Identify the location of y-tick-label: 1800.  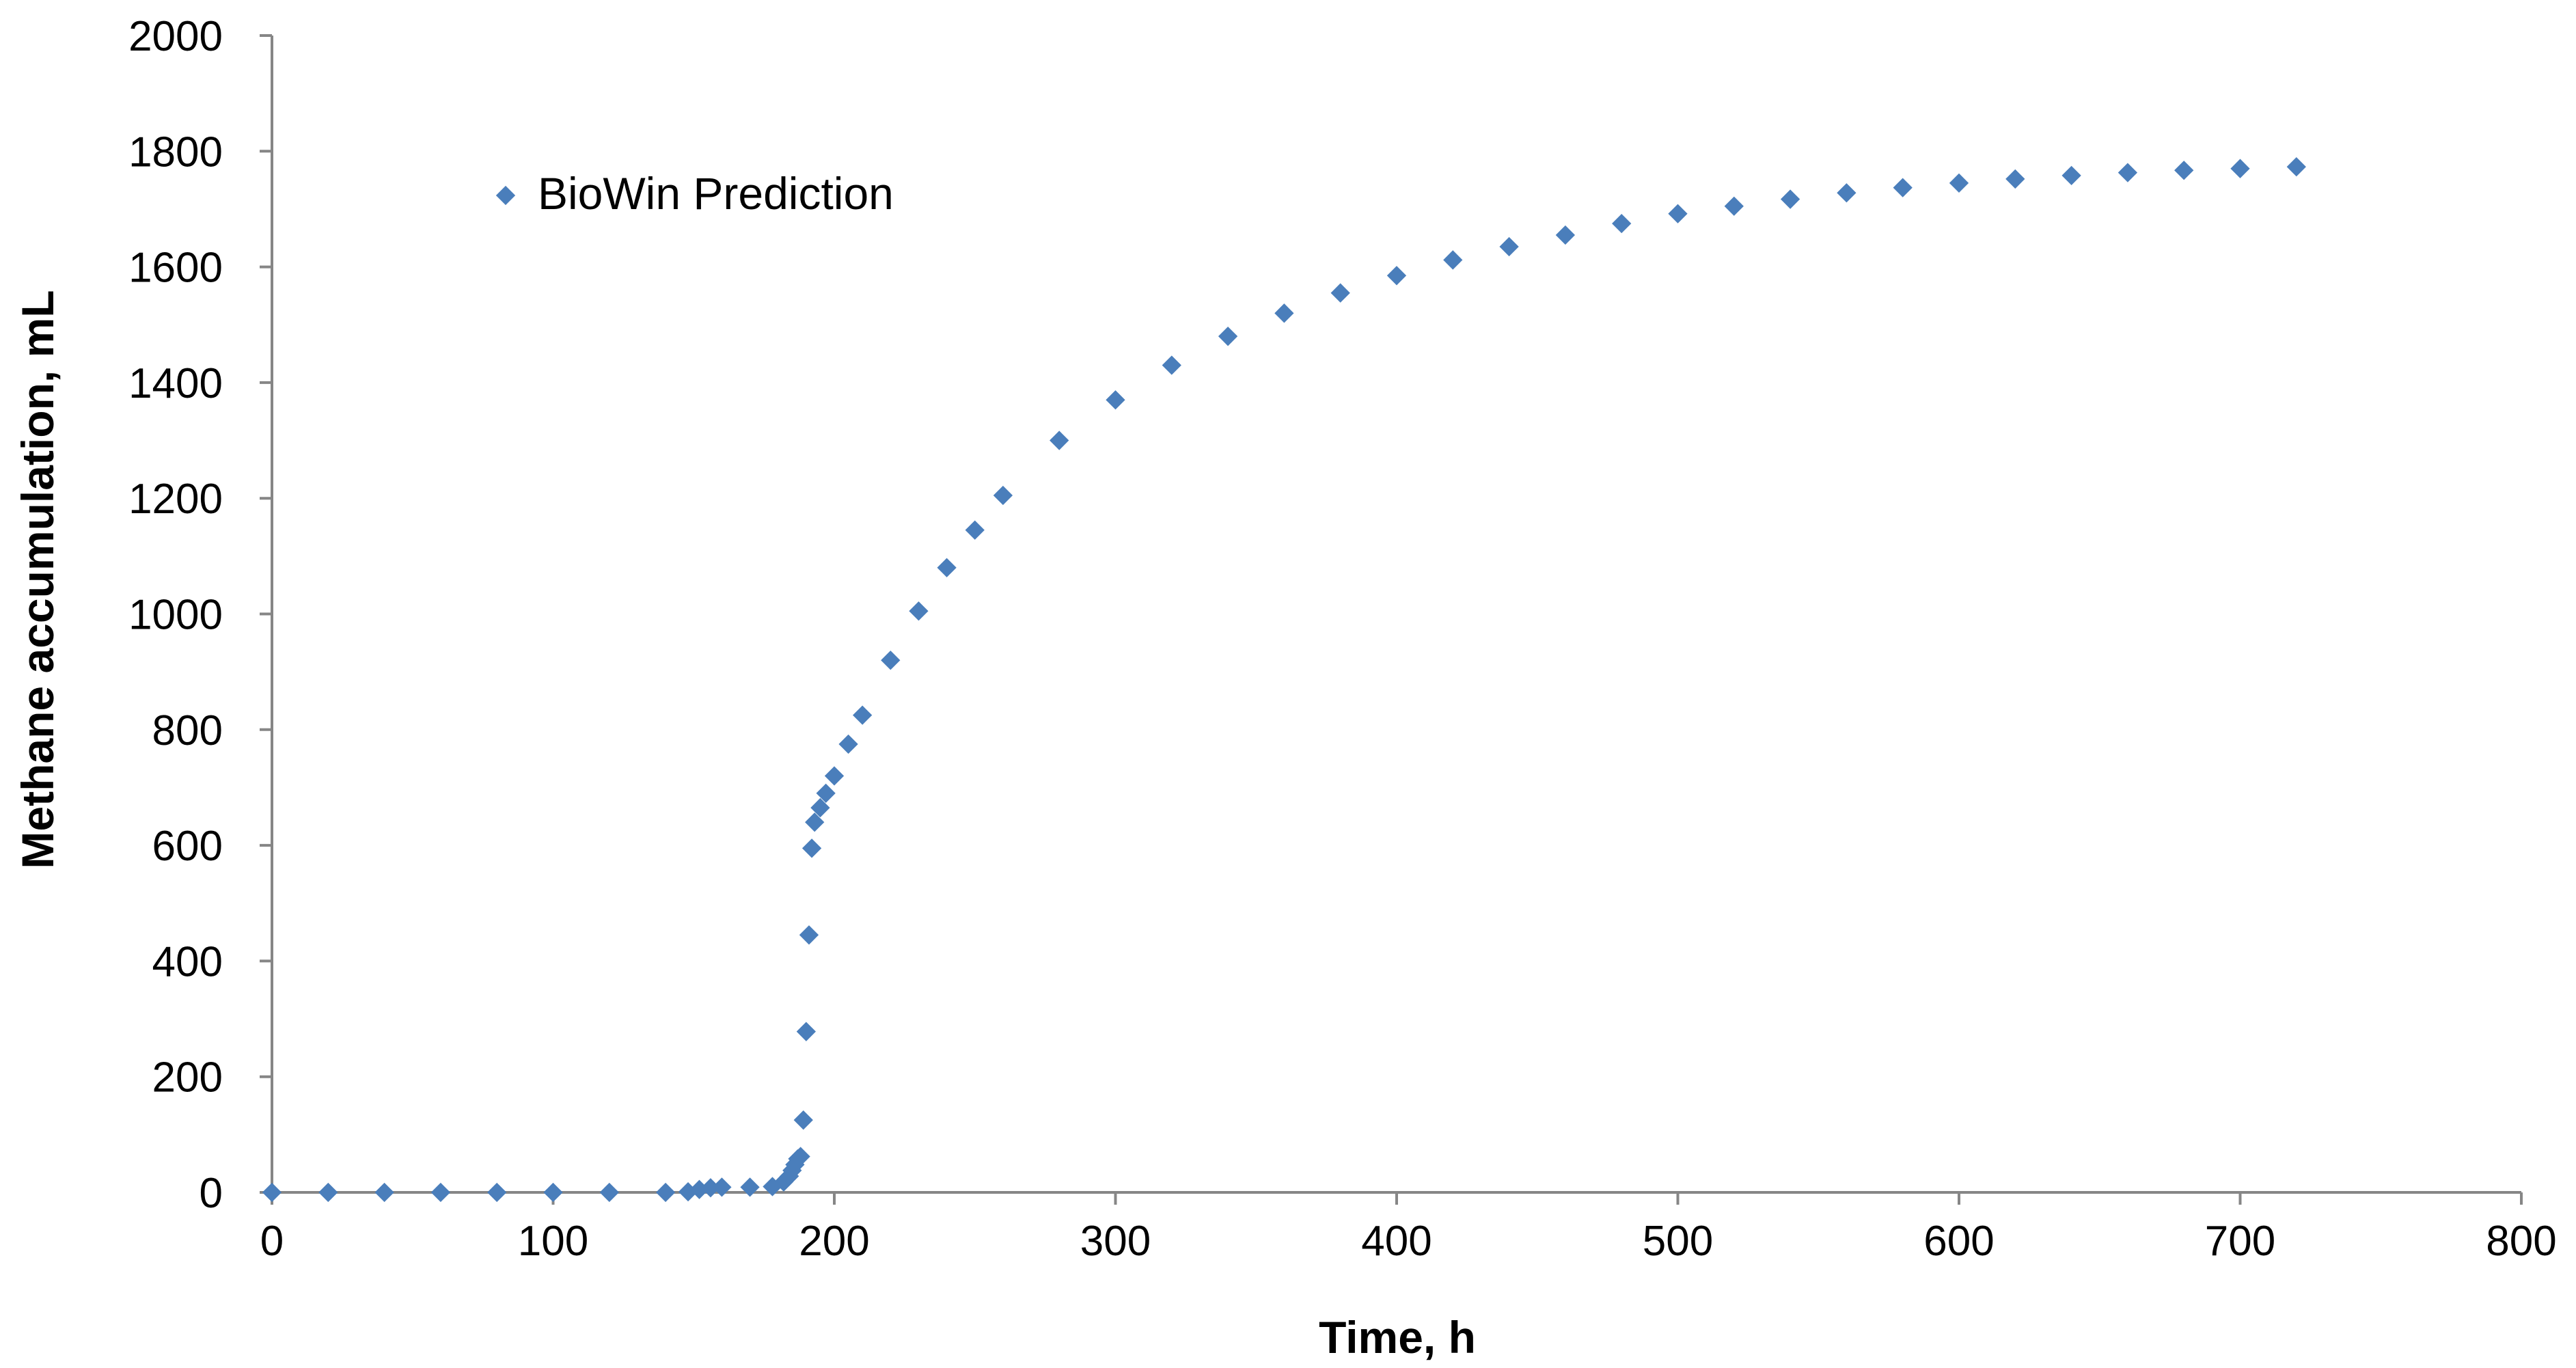
(175, 152).